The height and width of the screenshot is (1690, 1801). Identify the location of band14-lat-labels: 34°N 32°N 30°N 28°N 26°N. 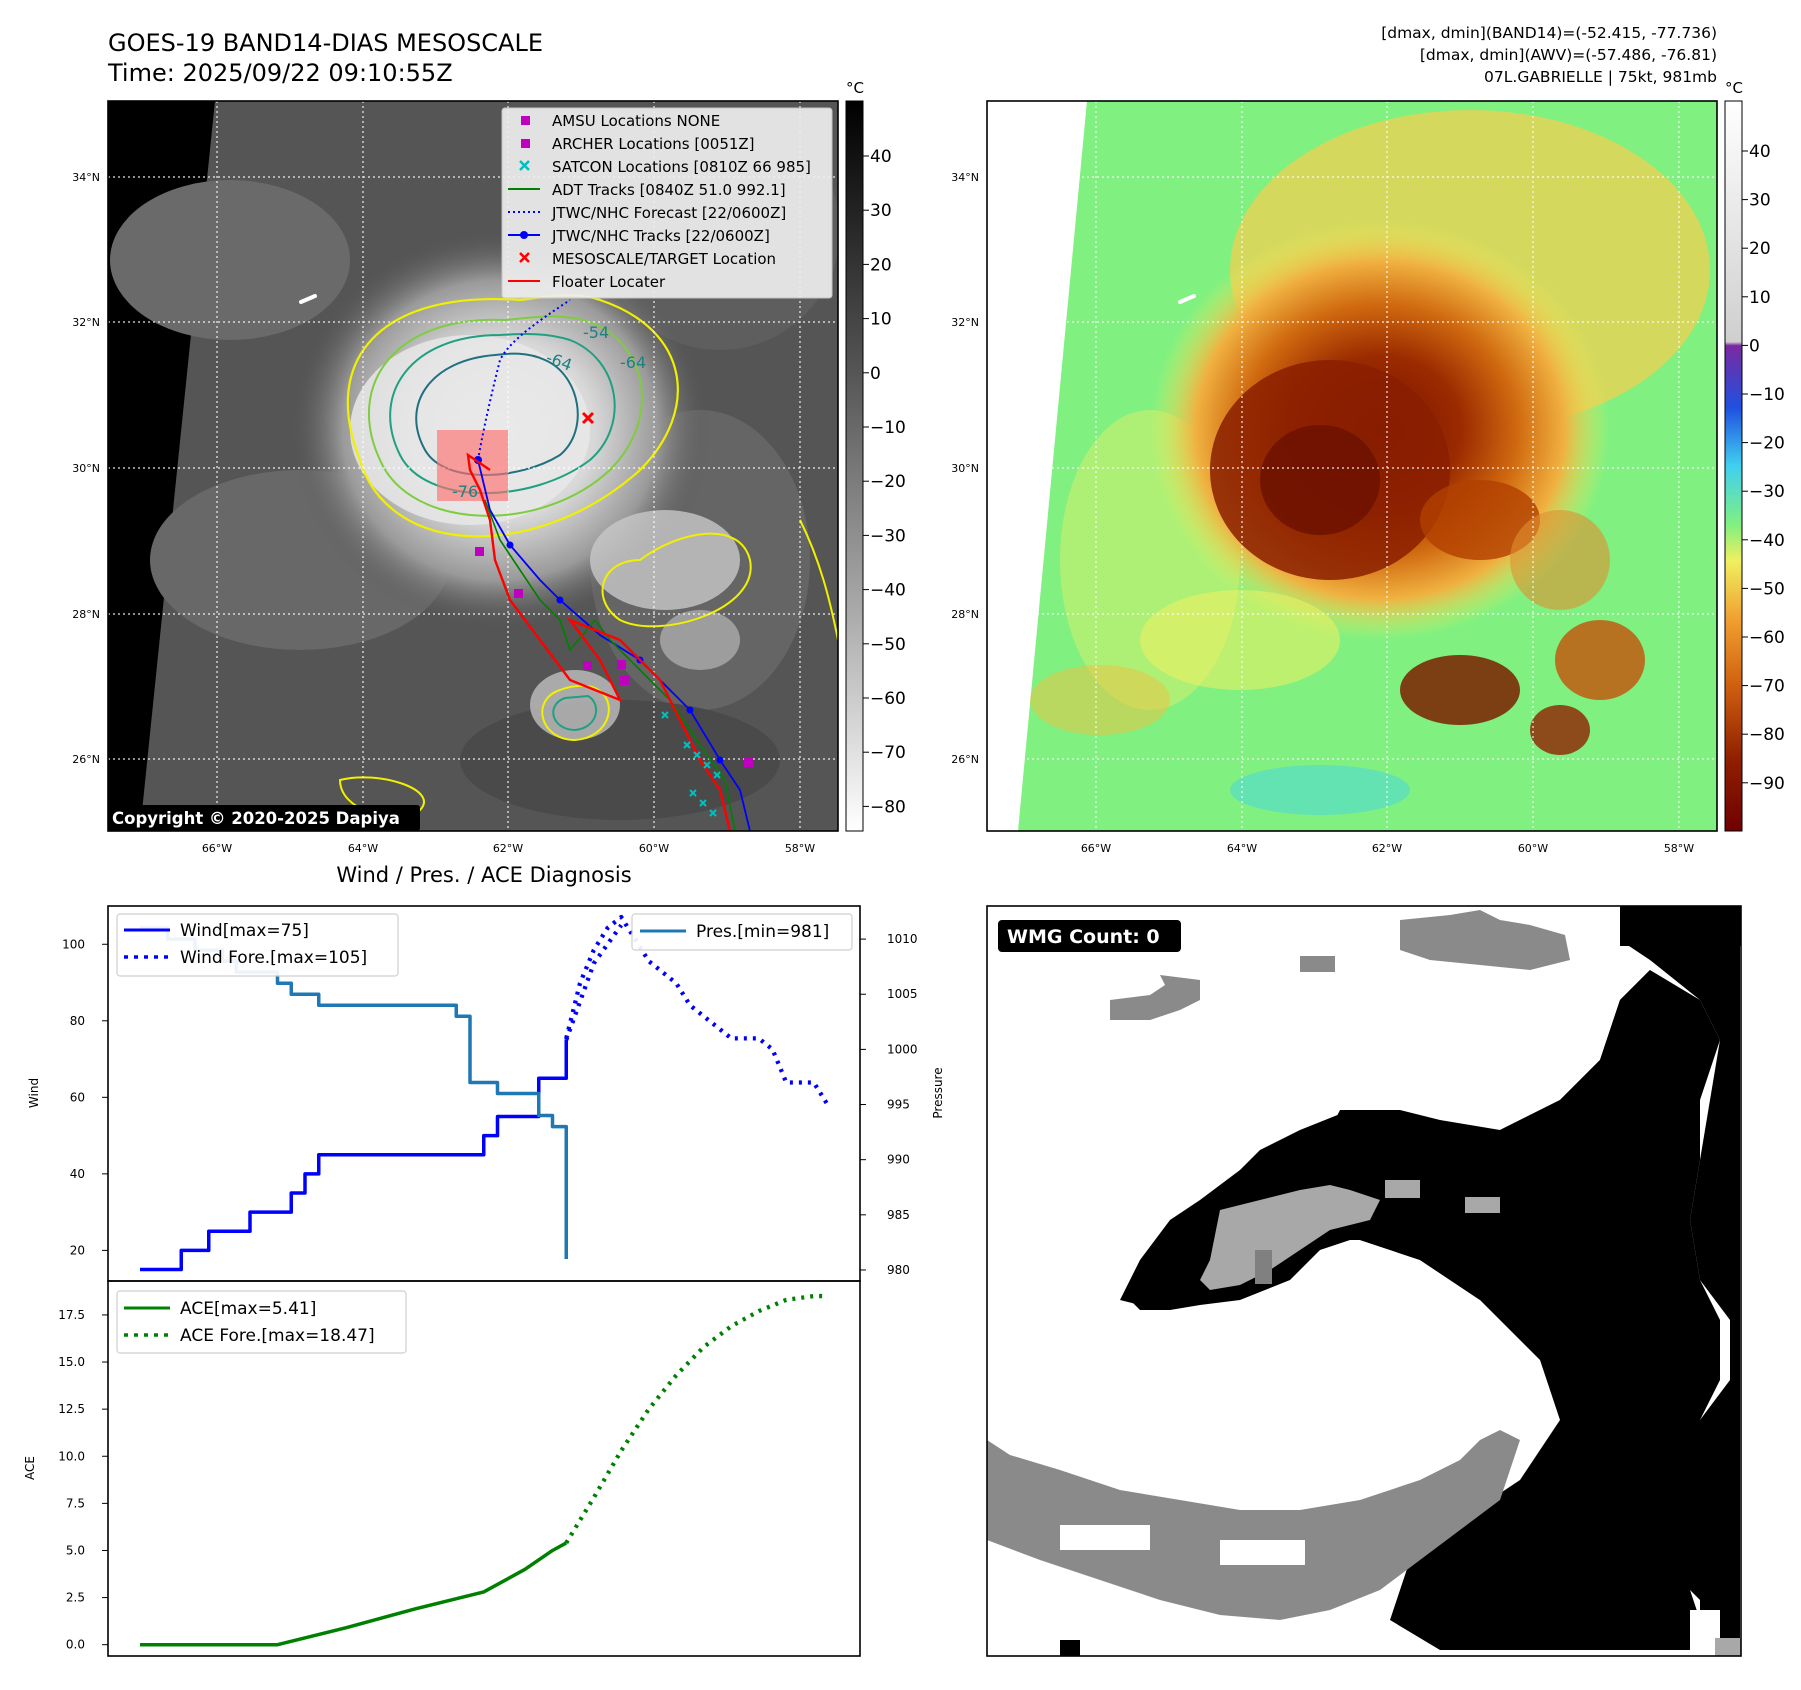
(86, 468).